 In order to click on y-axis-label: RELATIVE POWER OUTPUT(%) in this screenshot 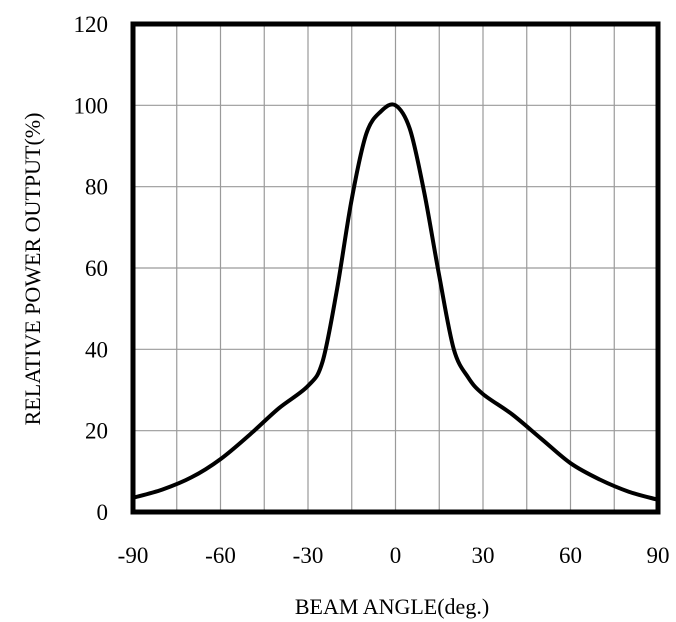, I will do `click(32, 269)`.